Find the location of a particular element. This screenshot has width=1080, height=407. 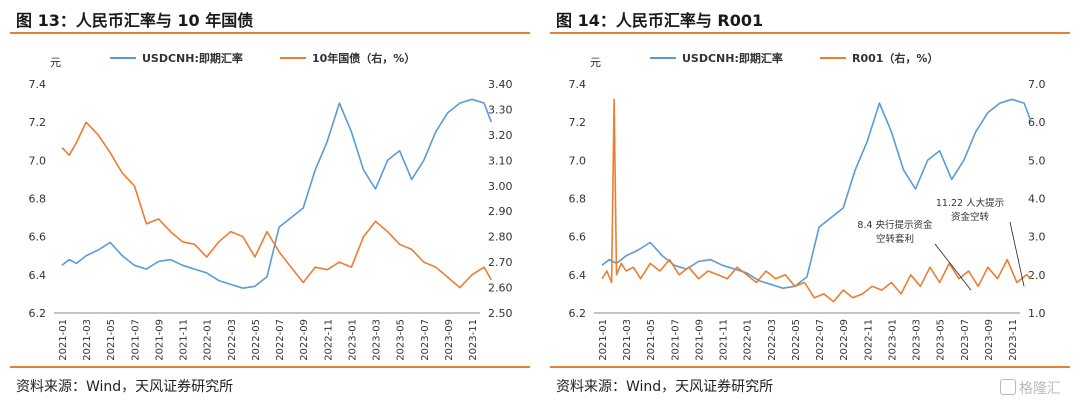

watermark-text: 格隆汇 is located at coordinates (1040, 389).